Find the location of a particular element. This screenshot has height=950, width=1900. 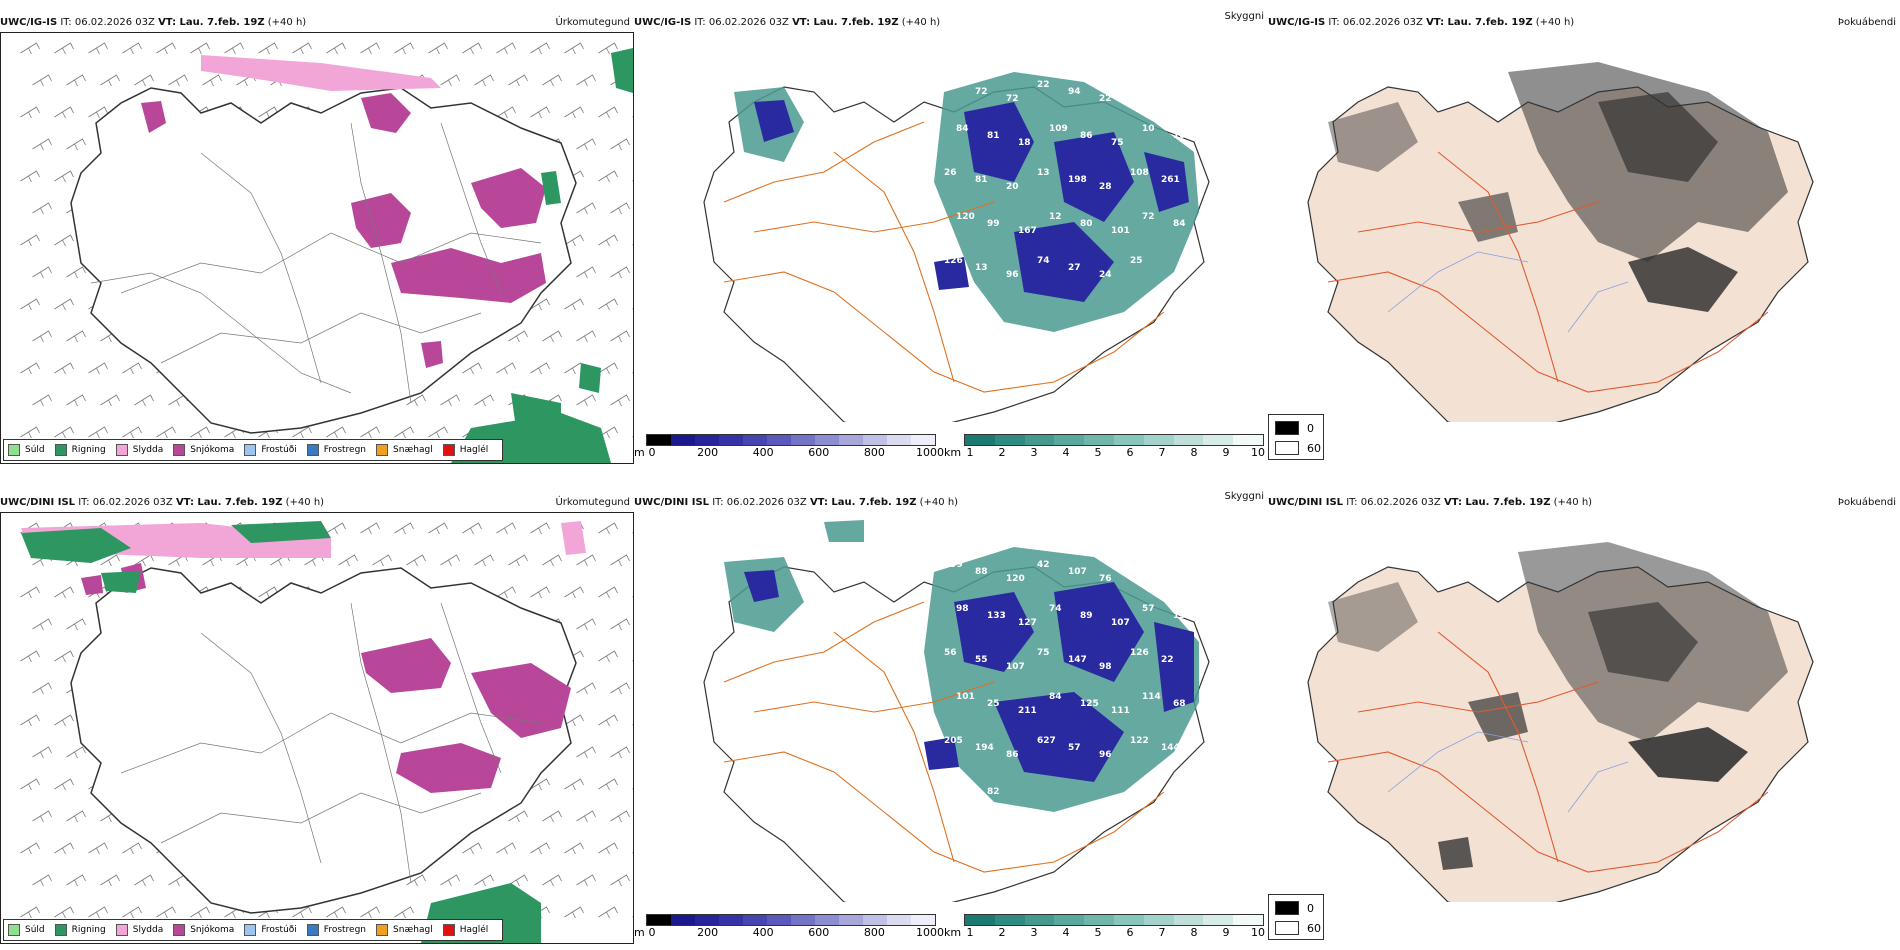

fog-legend-label: 60 is located at coordinates (1314, 448).